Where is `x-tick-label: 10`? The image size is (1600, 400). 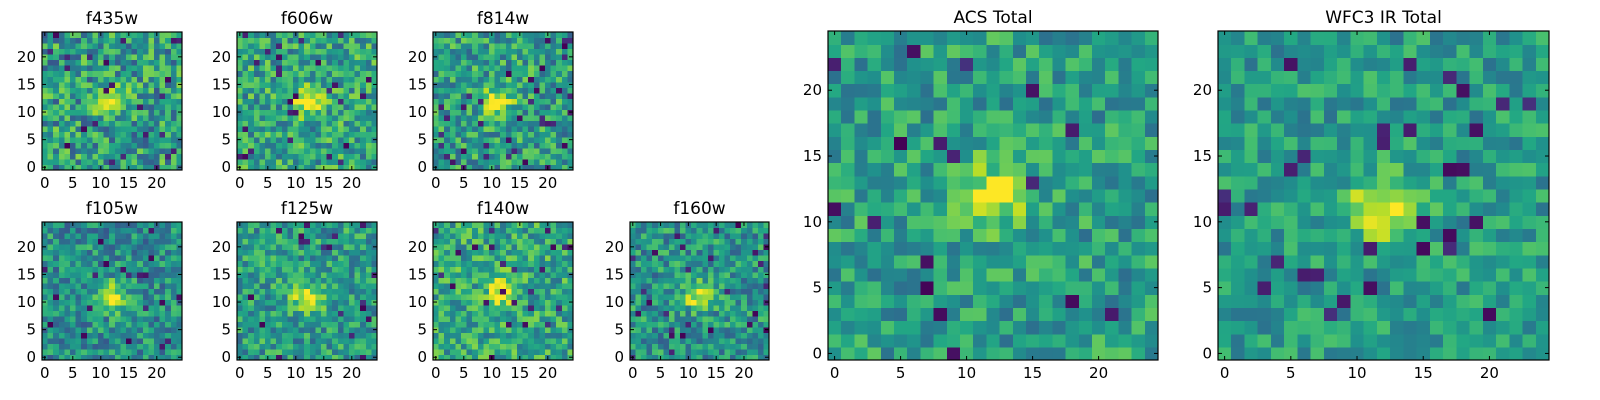
x-tick-label: 10 is located at coordinates (295, 373).